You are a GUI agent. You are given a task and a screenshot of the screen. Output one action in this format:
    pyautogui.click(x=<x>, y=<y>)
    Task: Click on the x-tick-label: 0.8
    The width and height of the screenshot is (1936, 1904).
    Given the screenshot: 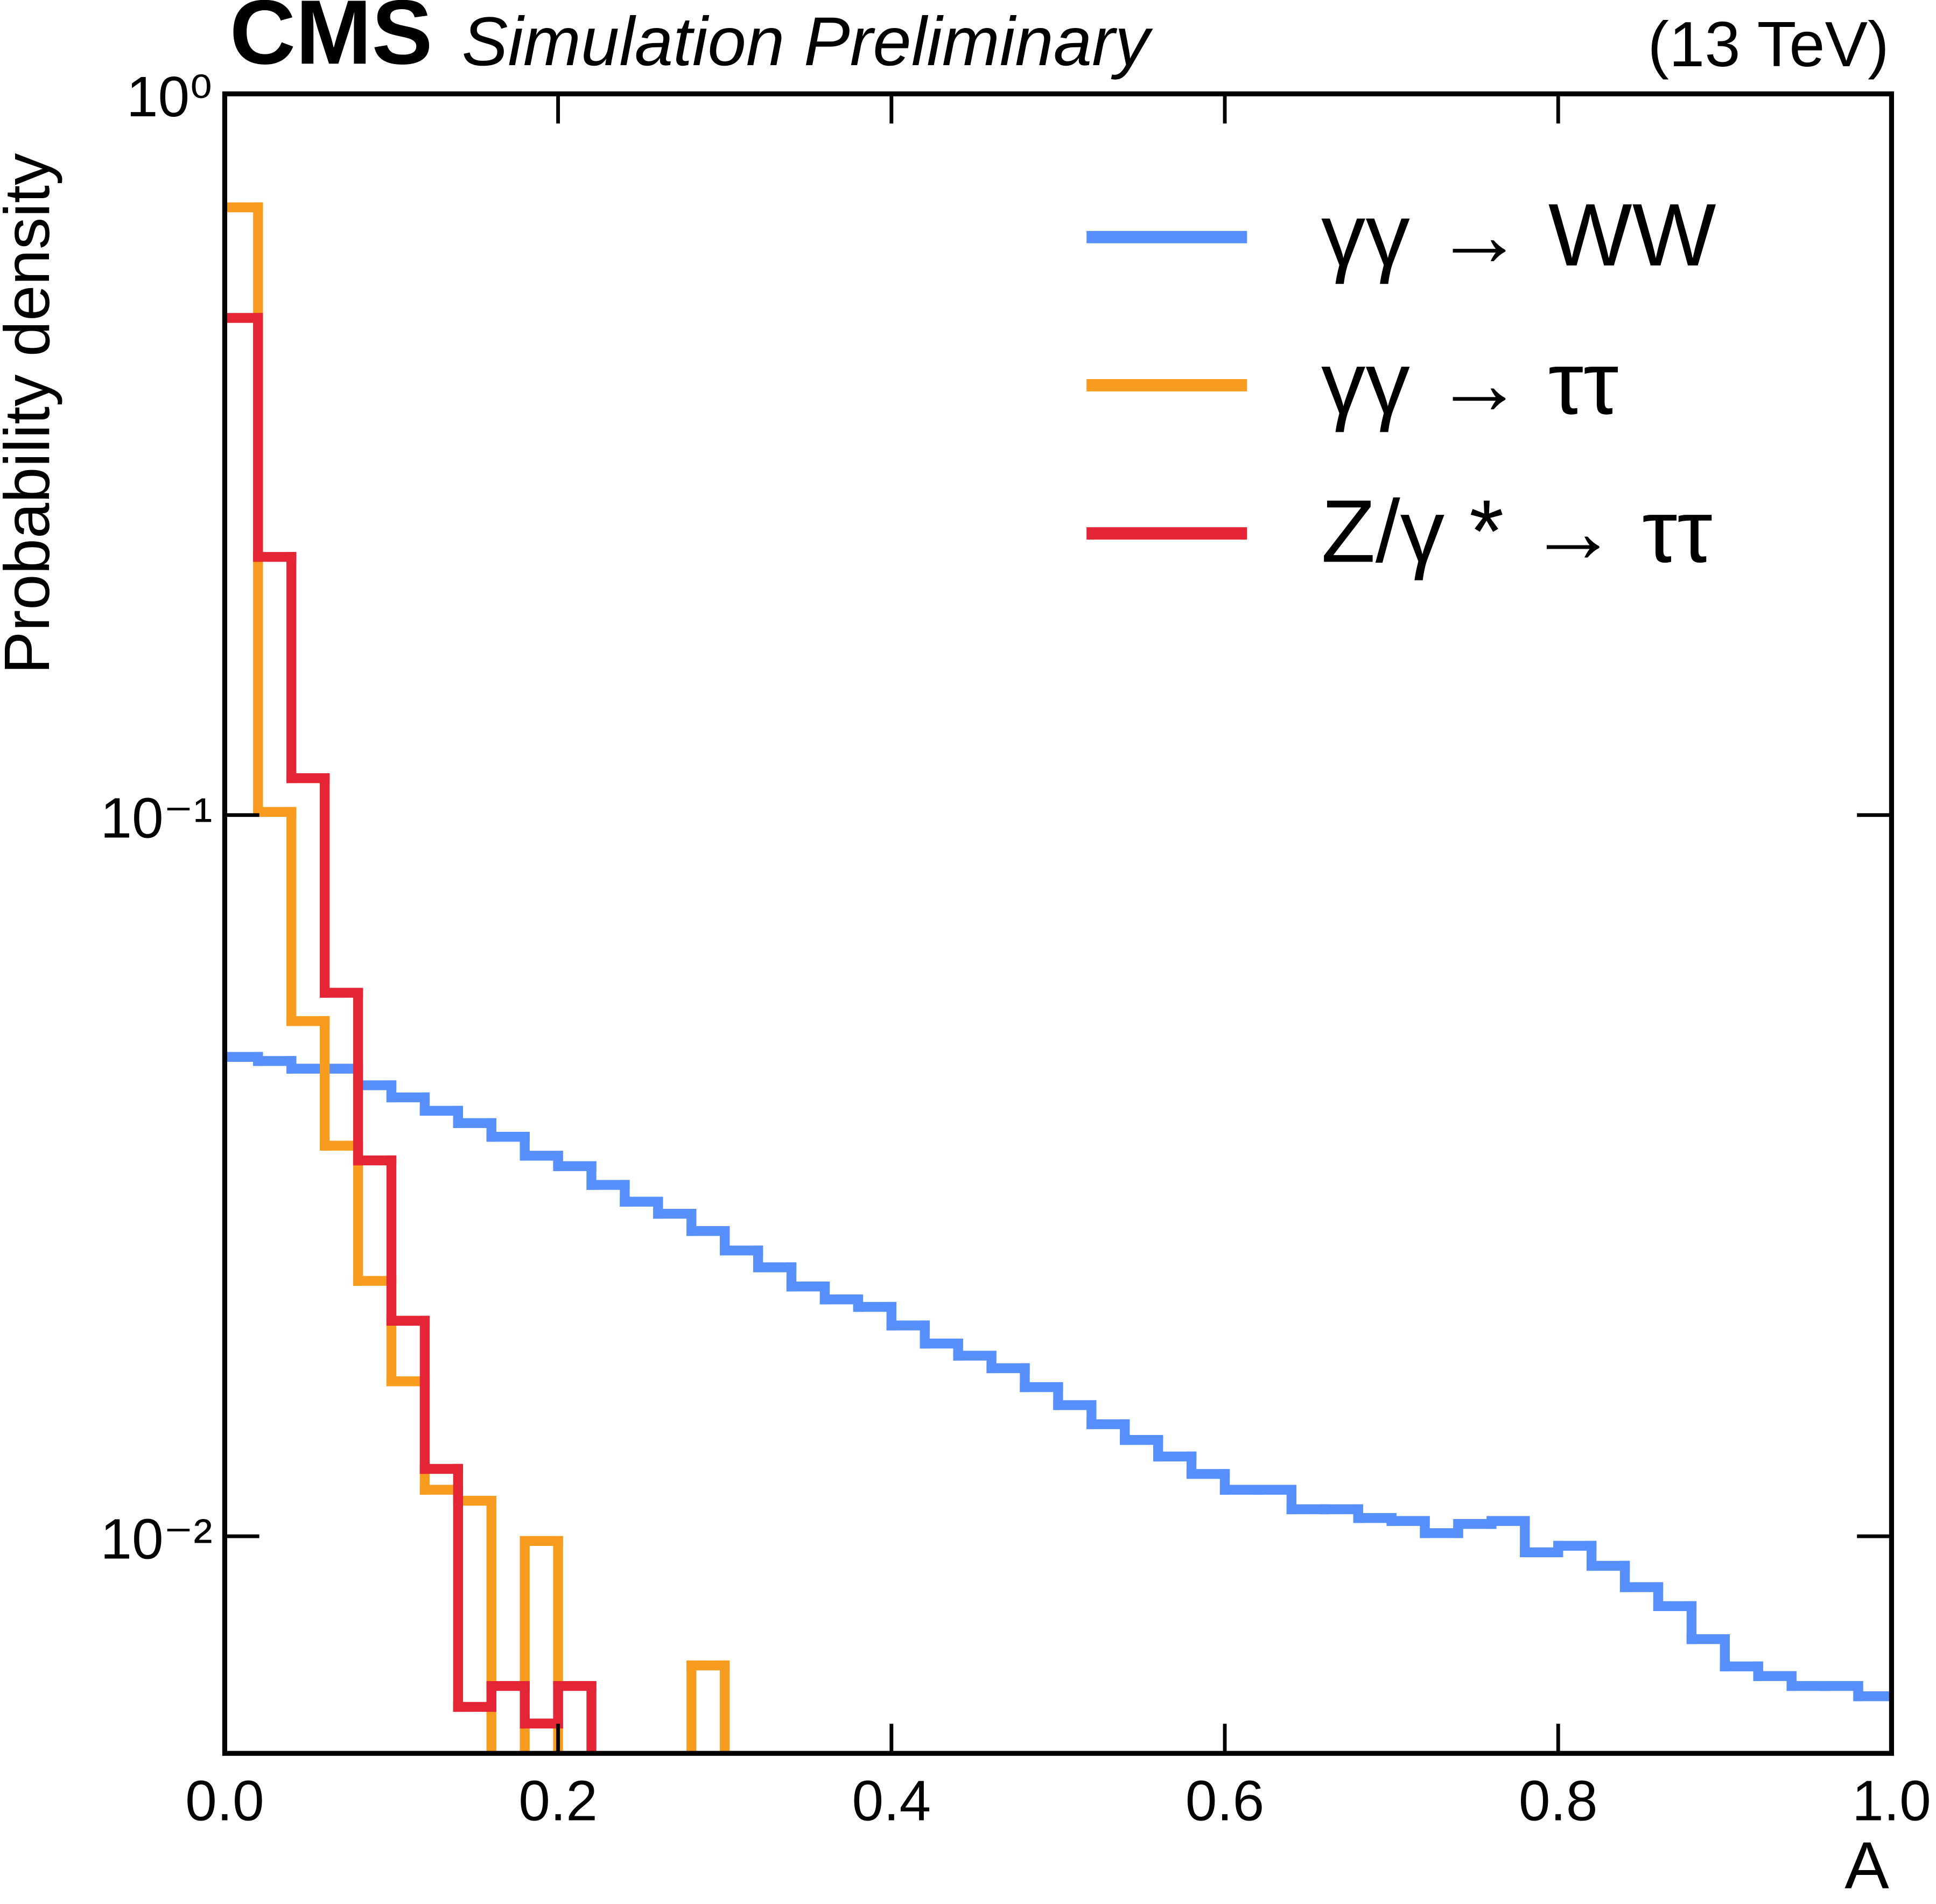 What is the action you would take?
    pyautogui.click(x=1558, y=1800)
    